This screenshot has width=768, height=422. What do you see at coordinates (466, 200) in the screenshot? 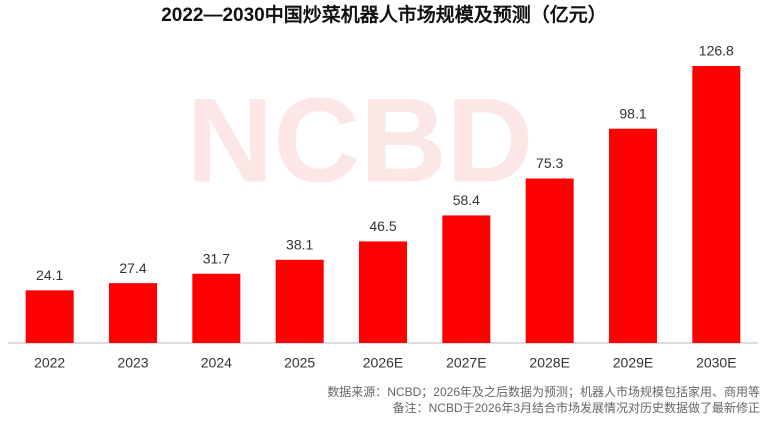
I see `value-label: 58.4` at bounding box center [466, 200].